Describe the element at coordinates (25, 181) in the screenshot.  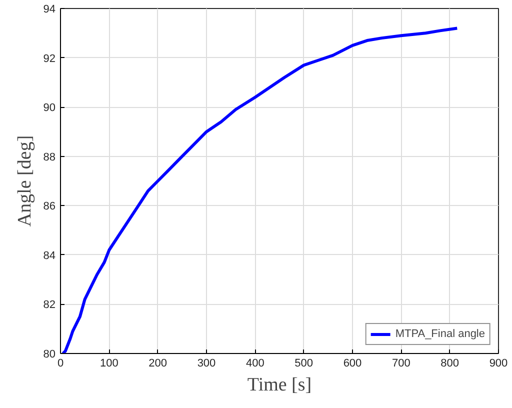
I see `y-axis-title: Angle [deg]` at that location.